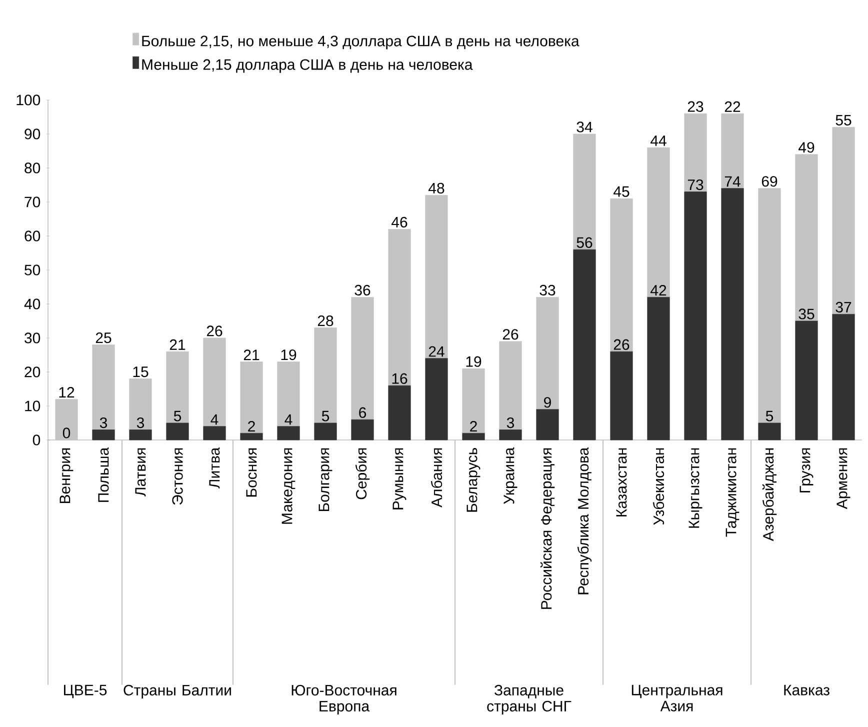 This screenshot has height=727, width=868. I want to click on x-tick-label: Эстония, so click(177, 476).